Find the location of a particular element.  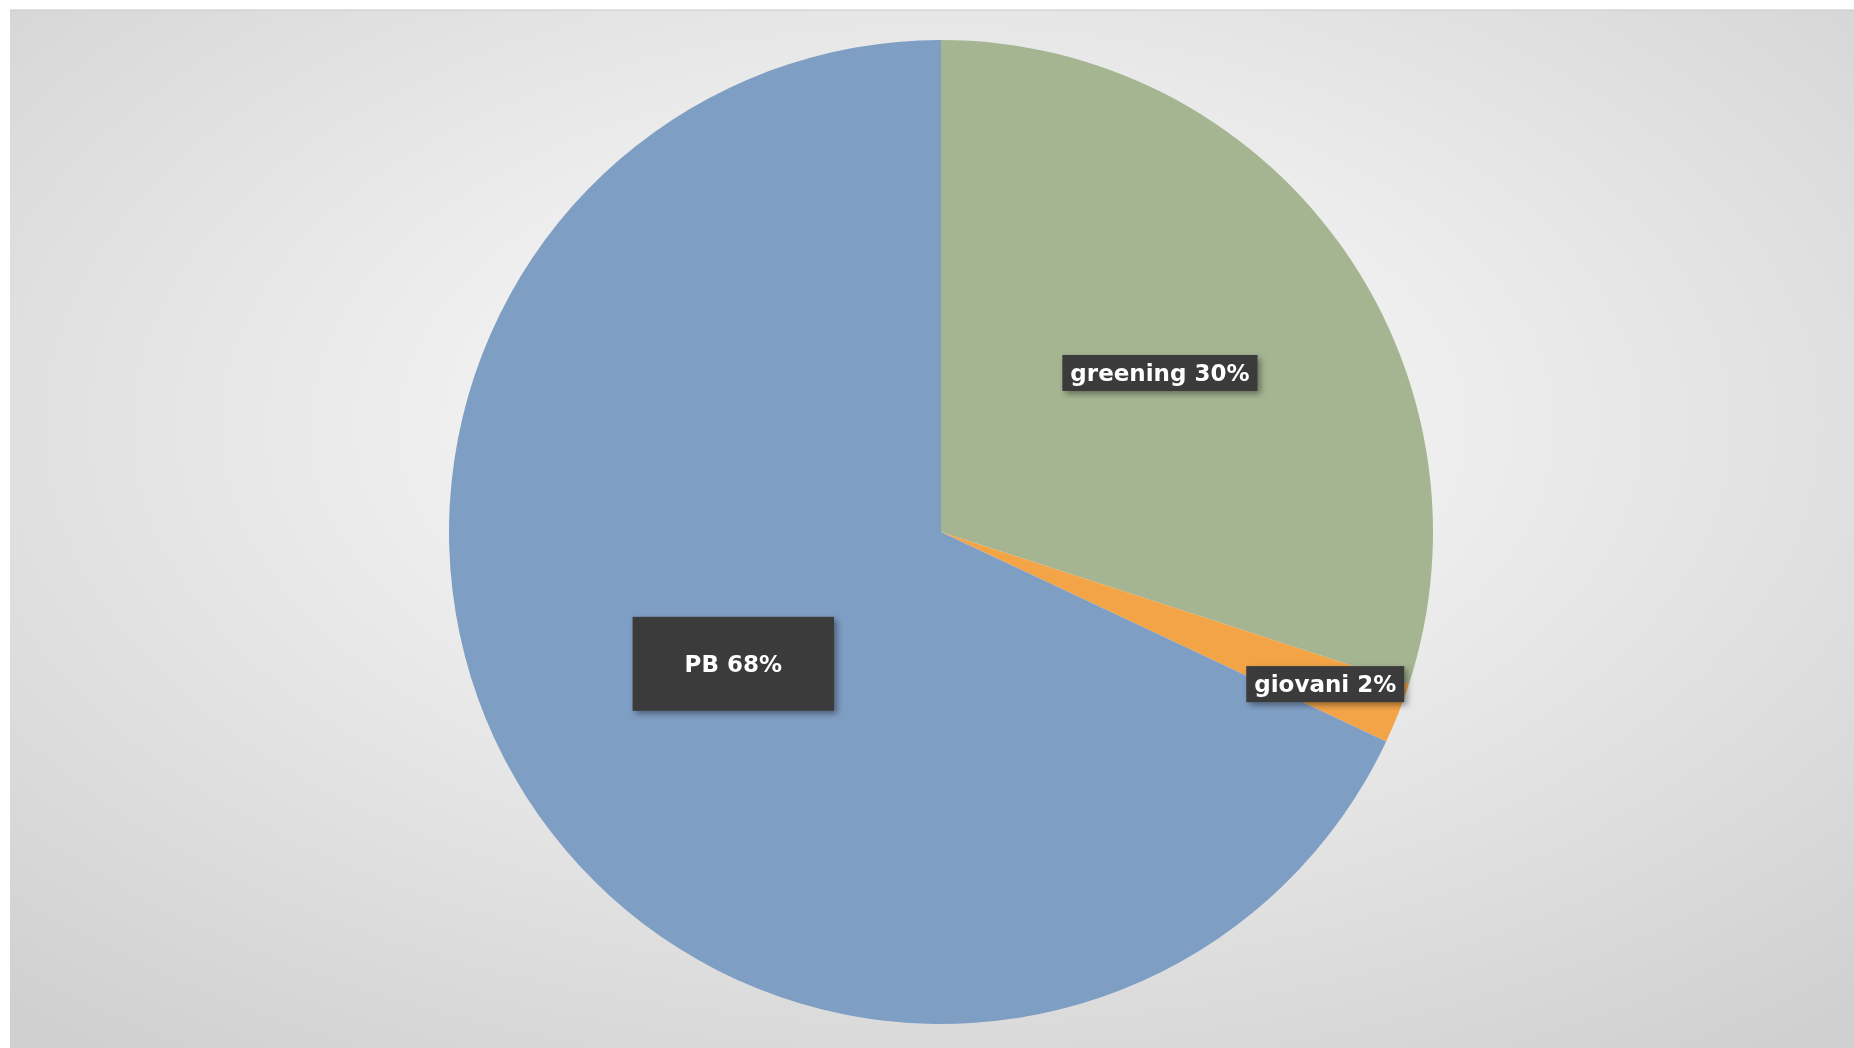

slice-label: greening 30% is located at coordinates (1160, 372).